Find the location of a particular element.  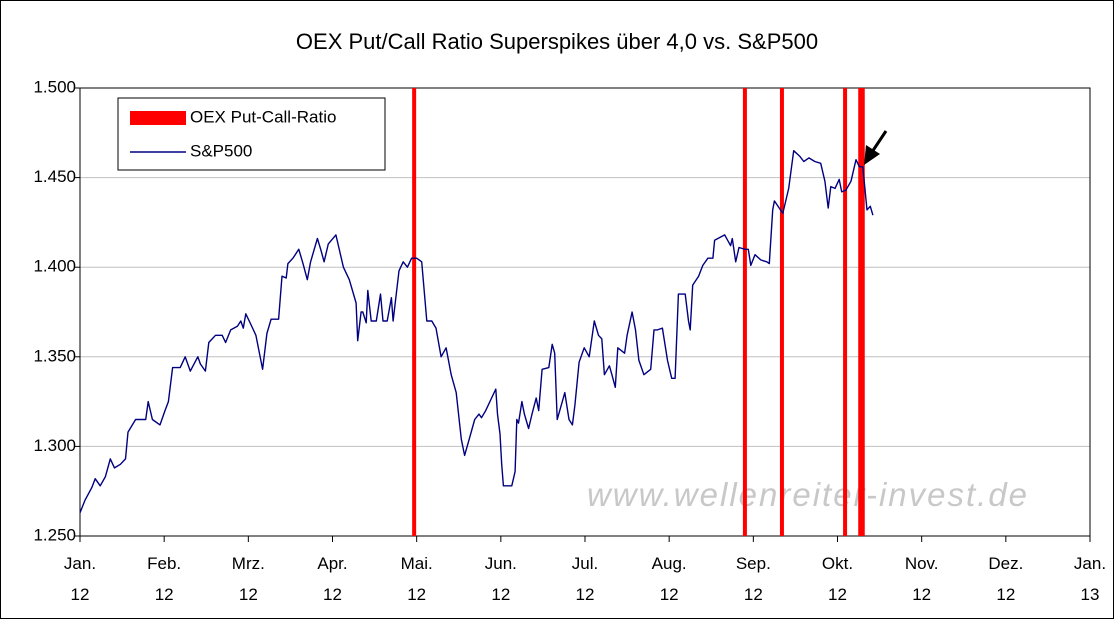

x-tick-label-part: 13 is located at coordinates (1090, 594).